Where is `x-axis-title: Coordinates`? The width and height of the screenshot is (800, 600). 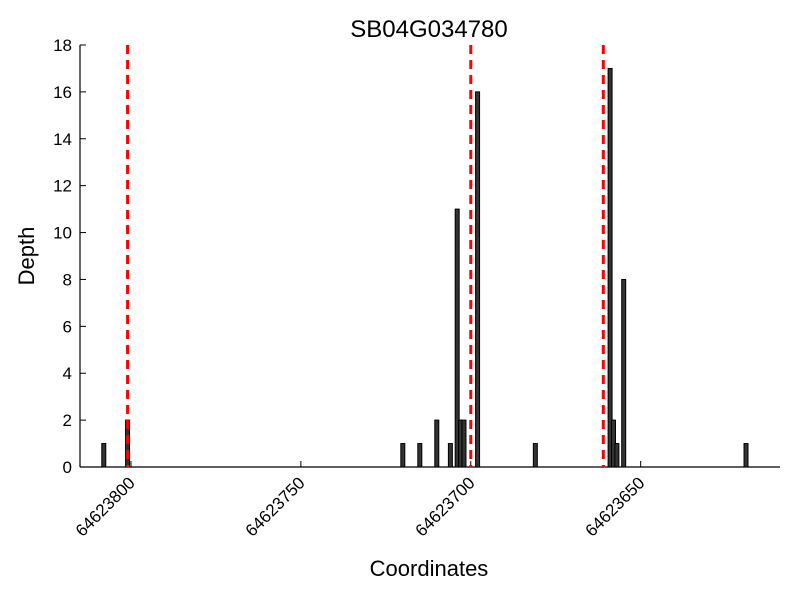
x-axis-title: Coordinates is located at coordinates (429, 568).